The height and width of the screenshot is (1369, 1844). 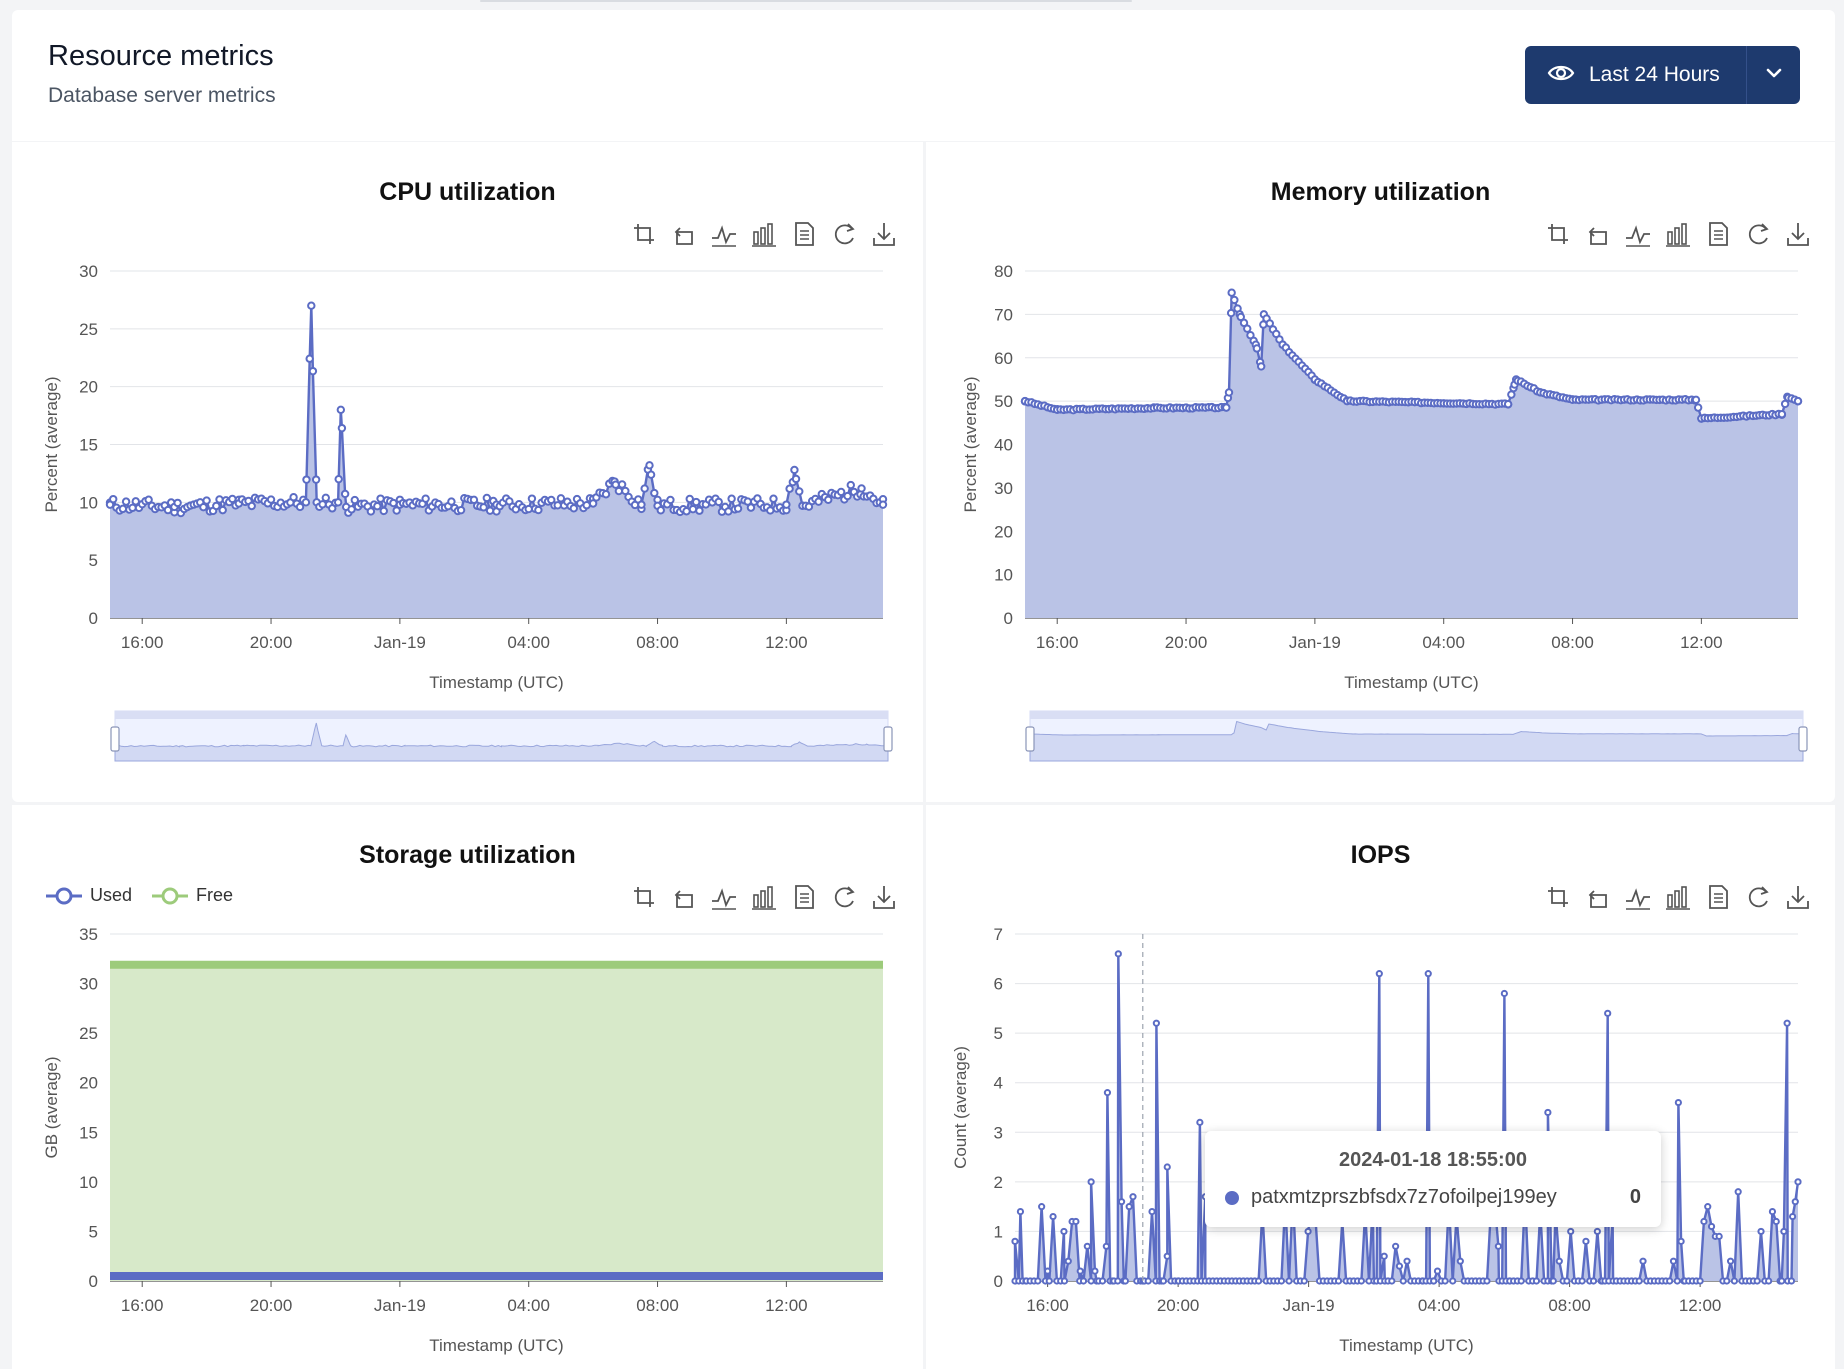 I want to click on series-line, so click(x=496, y=410).